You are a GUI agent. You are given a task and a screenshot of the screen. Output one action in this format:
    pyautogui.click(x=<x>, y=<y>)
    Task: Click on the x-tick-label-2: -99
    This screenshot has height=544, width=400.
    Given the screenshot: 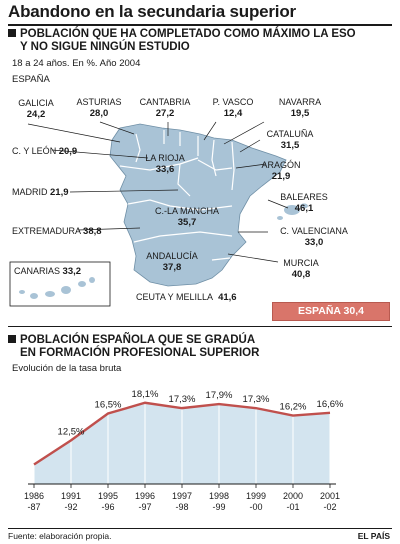 What is the action you would take?
    pyautogui.click(x=218, y=507)
    